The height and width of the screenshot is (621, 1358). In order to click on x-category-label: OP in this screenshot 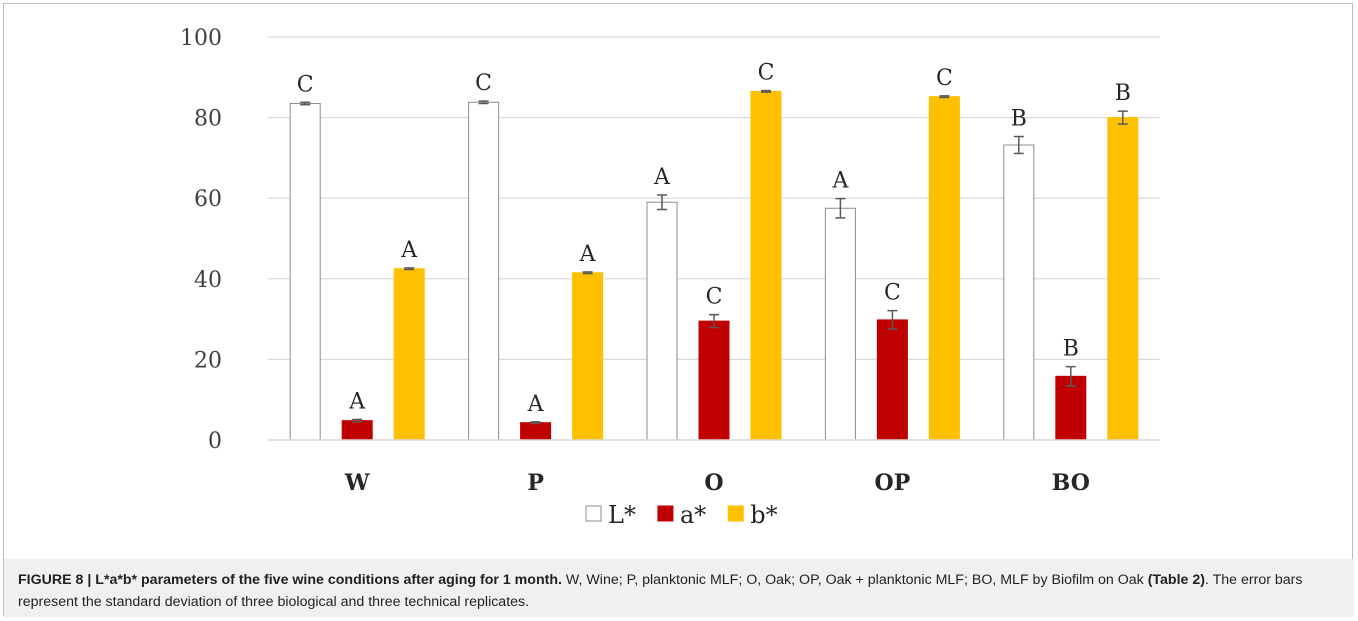, I will do `click(893, 483)`.